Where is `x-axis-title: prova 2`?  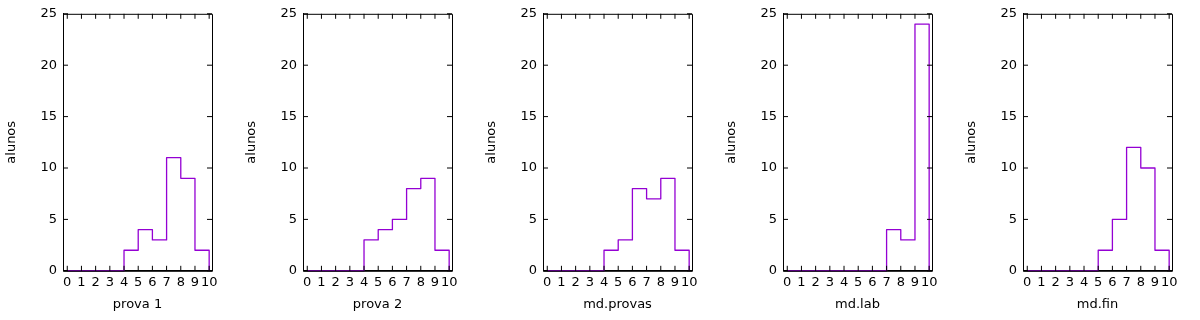
x-axis-title: prova 2 is located at coordinates (377, 303).